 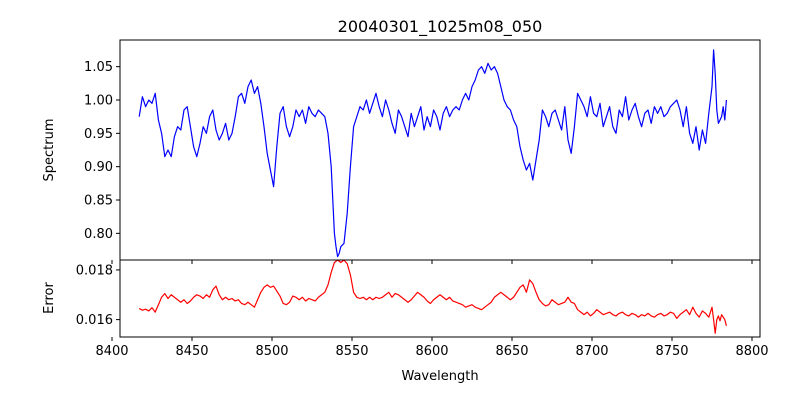 I want to click on x-tick-label: 8700, so click(x=591, y=351).